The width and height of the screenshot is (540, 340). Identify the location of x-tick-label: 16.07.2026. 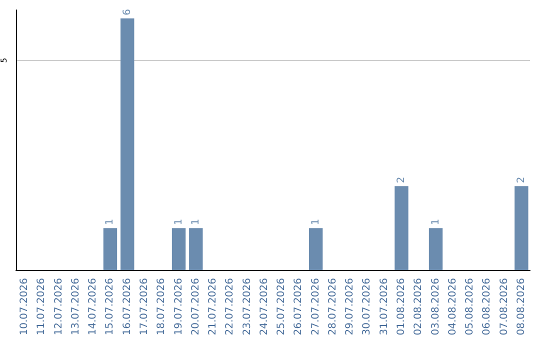
(127, 307).